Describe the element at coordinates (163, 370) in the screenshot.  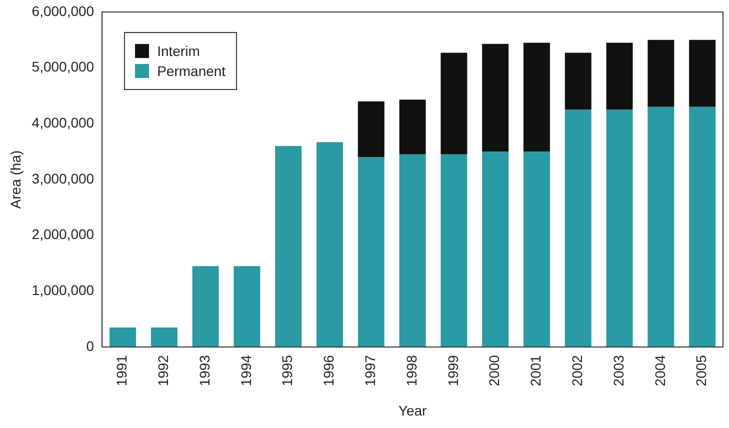
I see `x-tick-label: 1992` at that location.